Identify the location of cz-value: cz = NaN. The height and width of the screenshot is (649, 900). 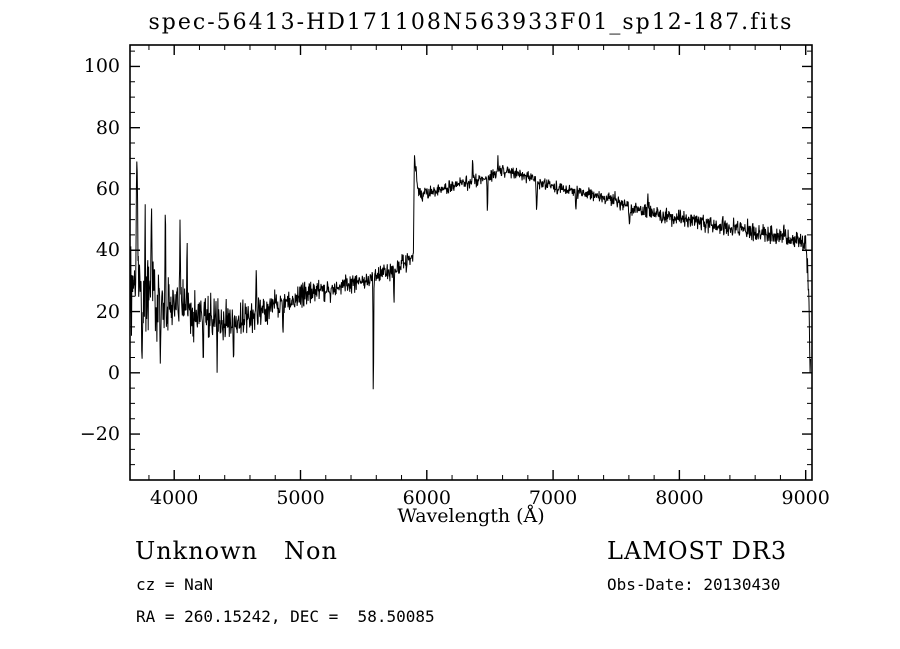
(175, 584).